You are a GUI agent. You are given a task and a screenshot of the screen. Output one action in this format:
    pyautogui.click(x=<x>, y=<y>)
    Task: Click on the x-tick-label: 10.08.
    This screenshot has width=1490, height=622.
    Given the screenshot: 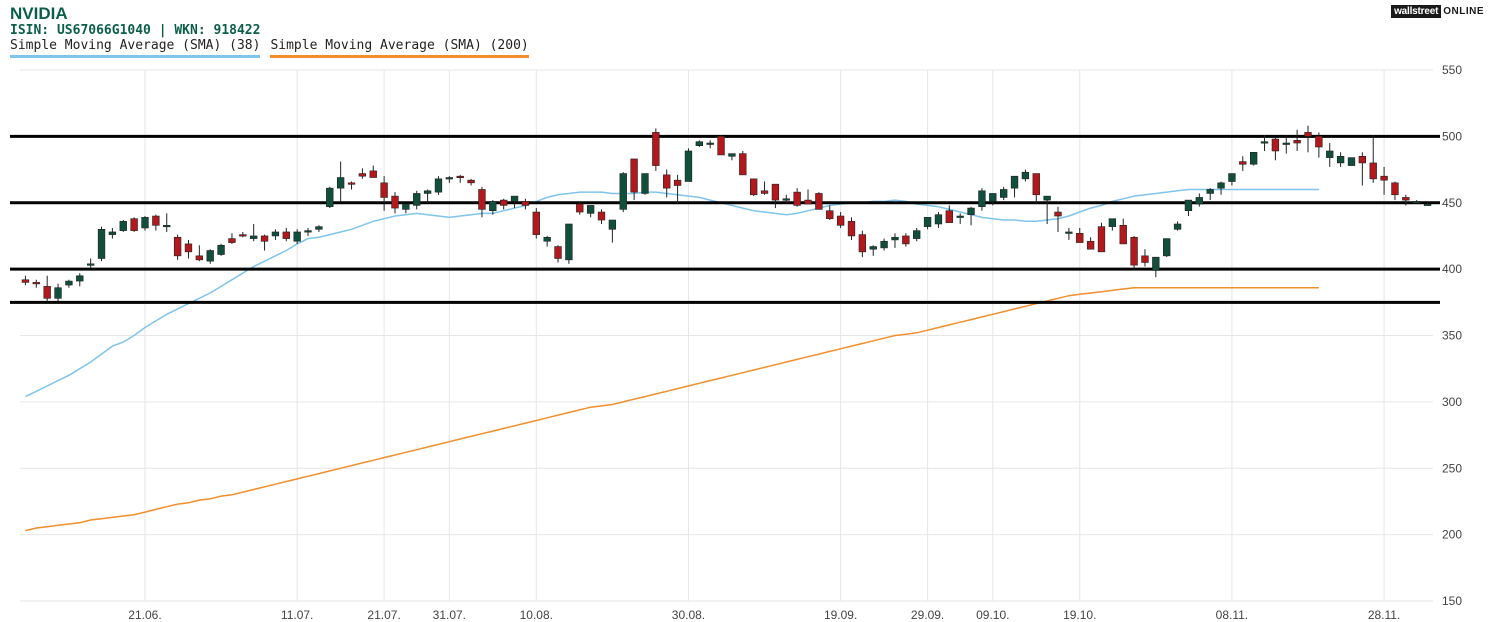 What is the action you would take?
    pyautogui.click(x=536, y=615)
    